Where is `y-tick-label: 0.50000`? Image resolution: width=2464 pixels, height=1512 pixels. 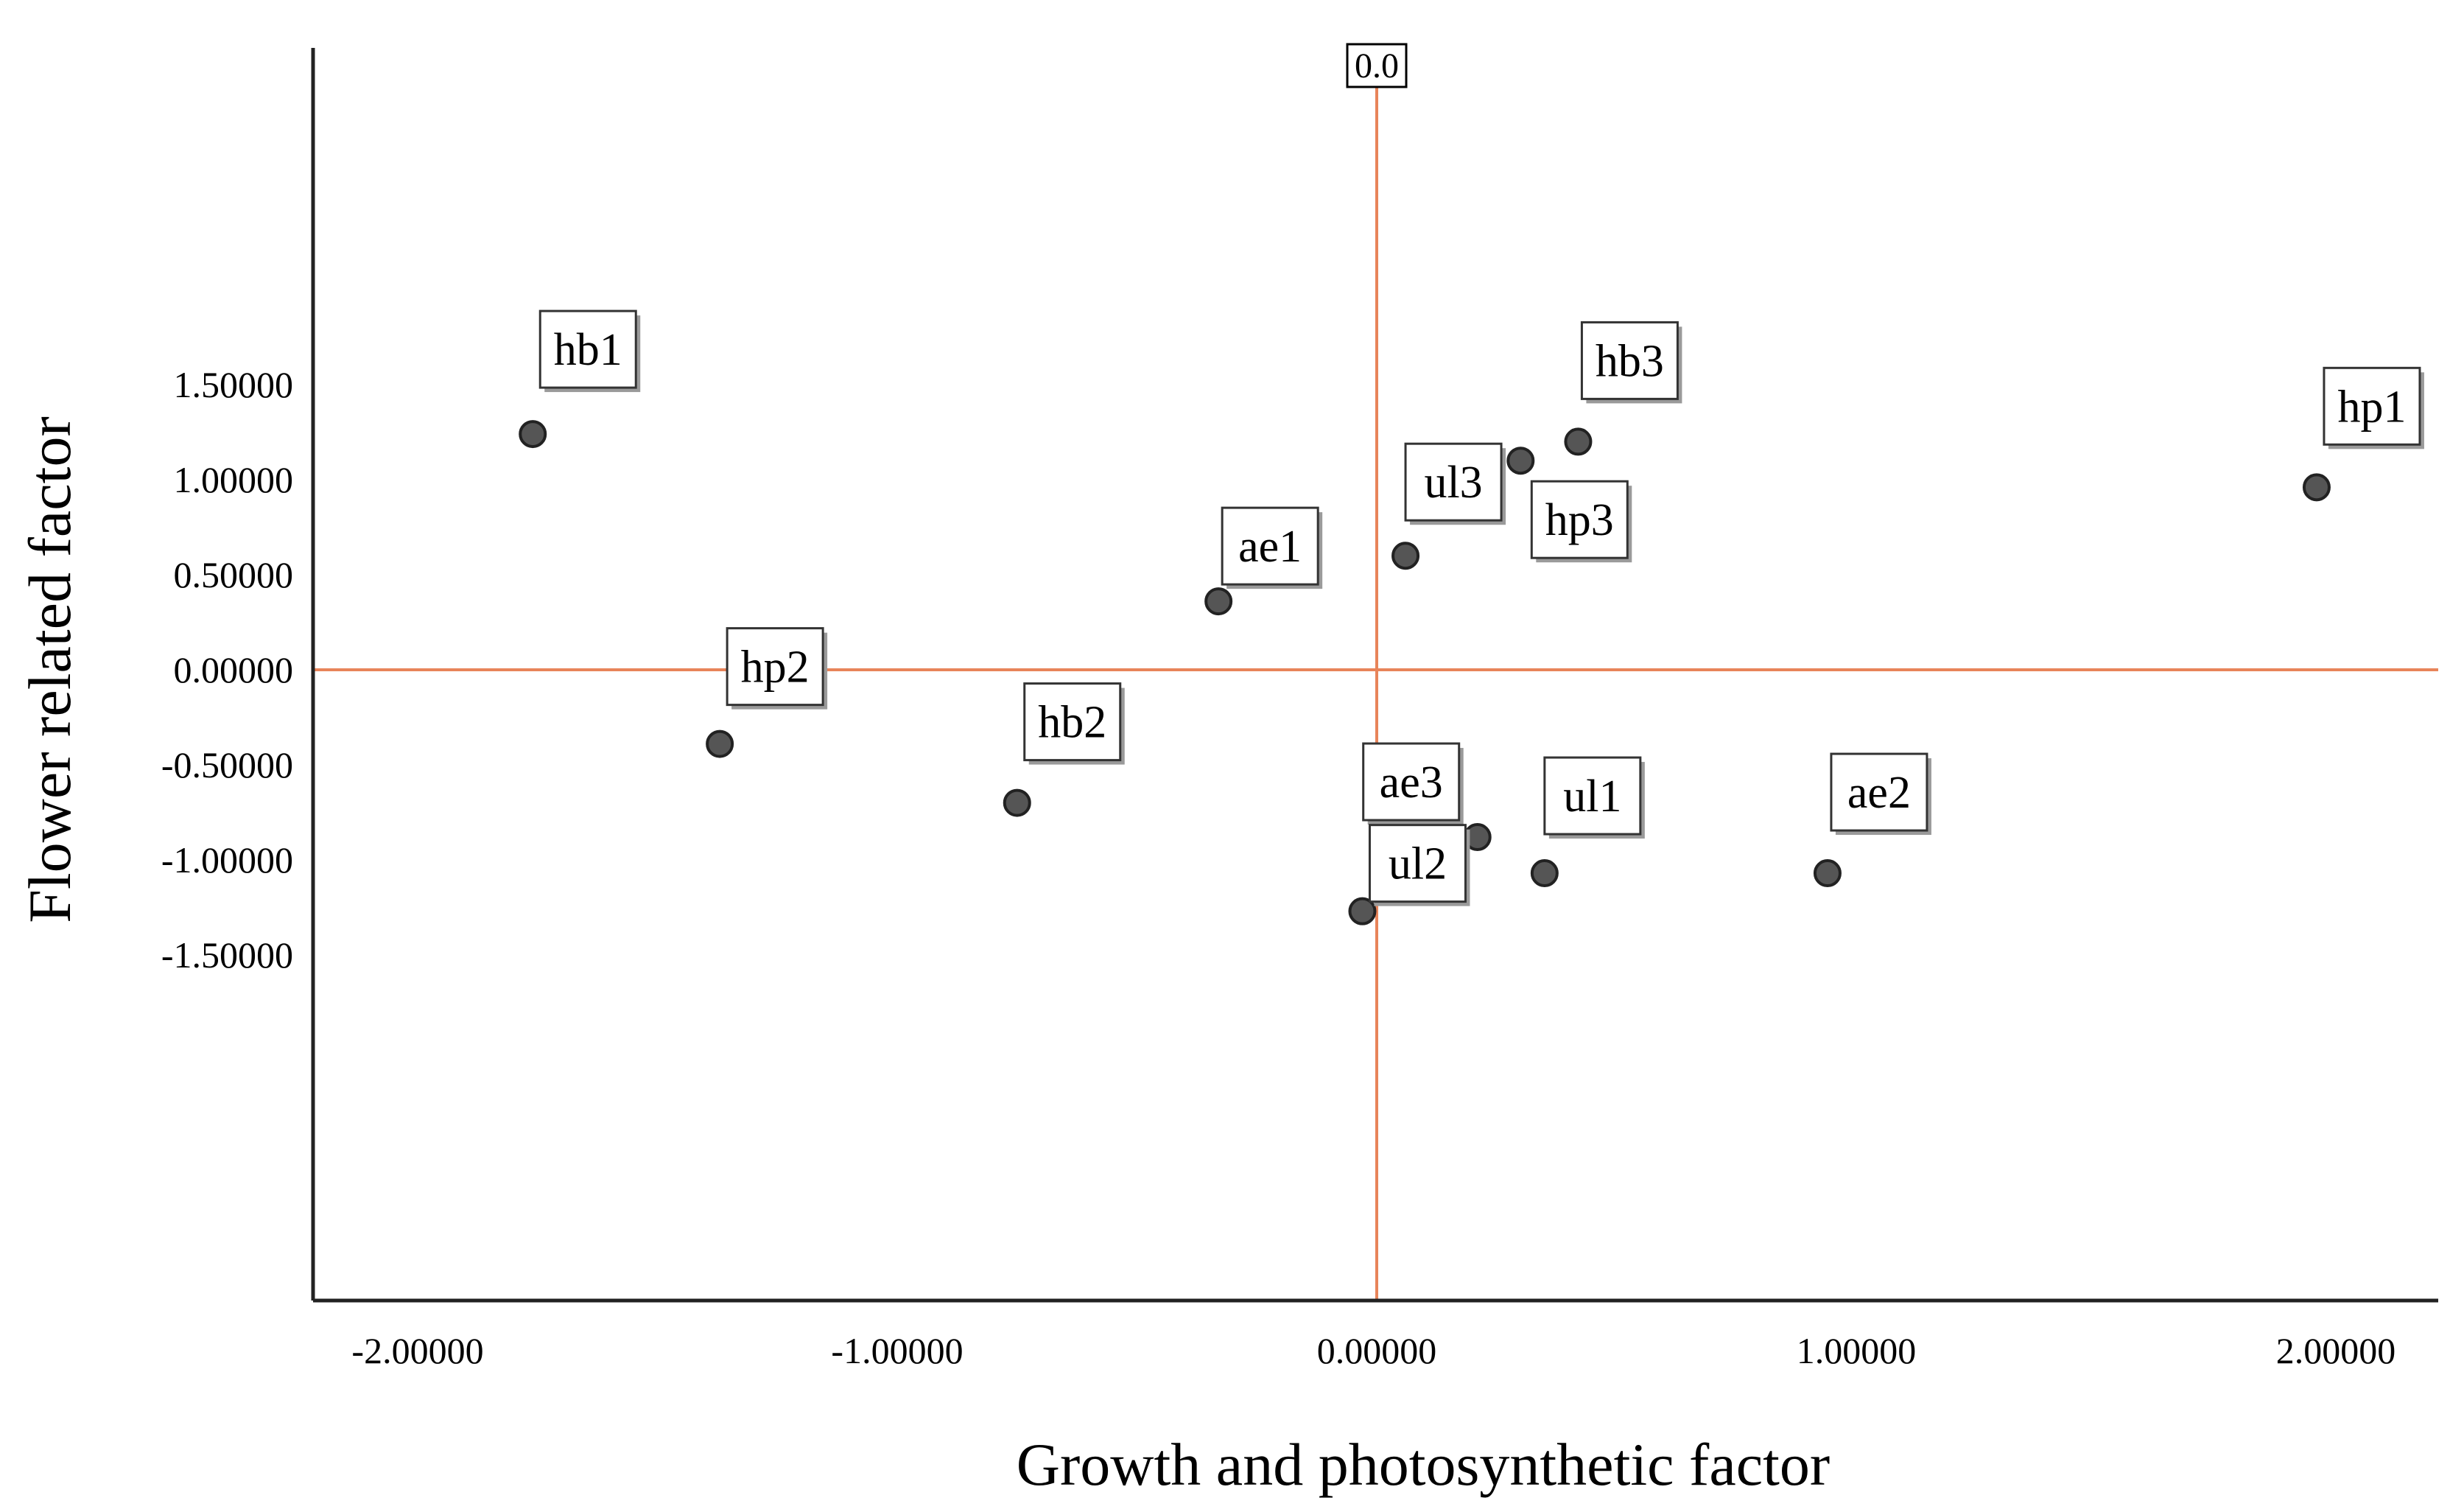
y-tick-label: 0.50000 is located at coordinates (234, 574).